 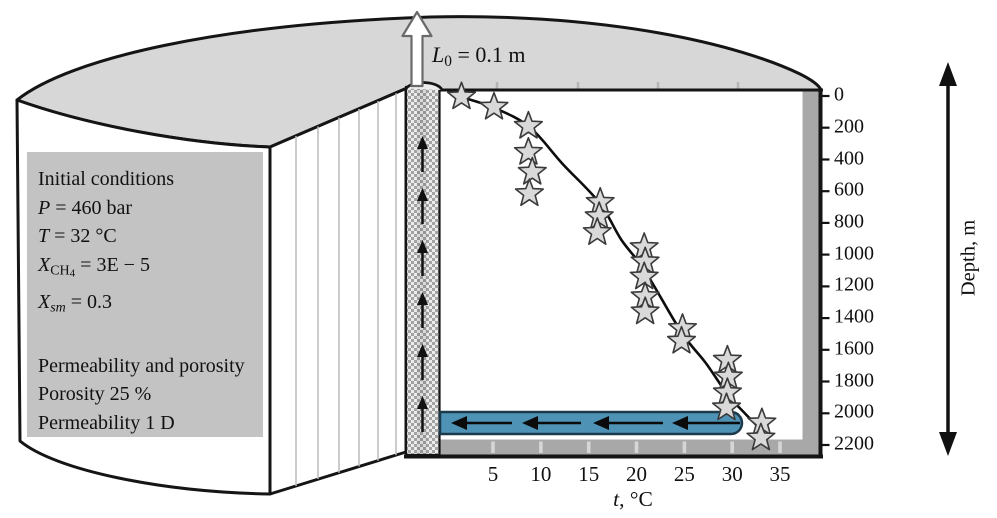 What do you see at coordinates (89, 301) in the screenshot?
I see `text-segment: = 0.3` at bounding box center [89, 301].